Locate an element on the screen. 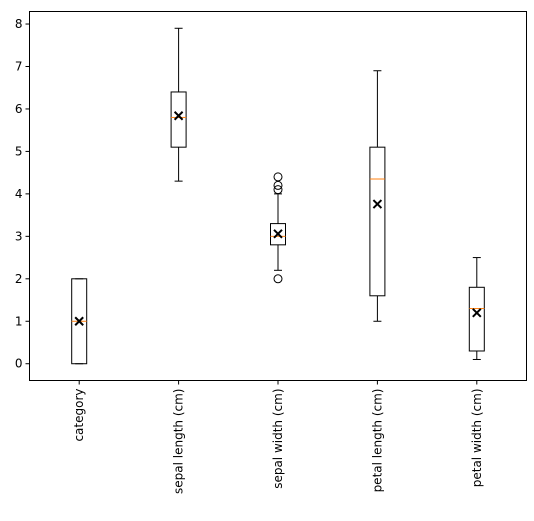 This screenshot has height=521, width=534. y-tick-label: 6 is located at coordinates (19, 109).